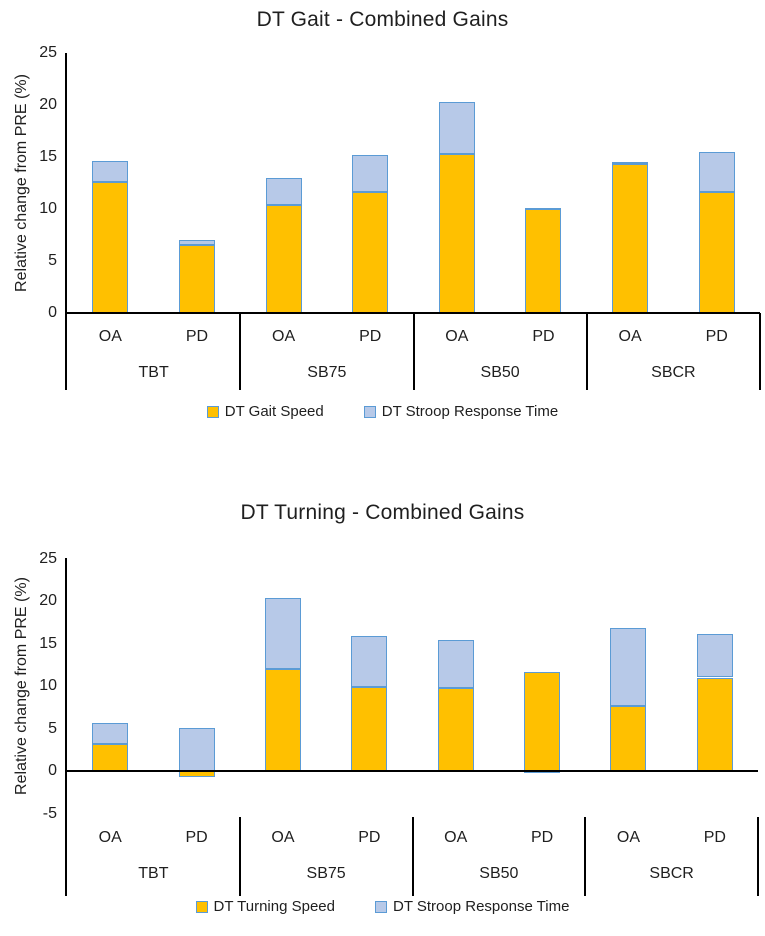  I want to click on legend-dt-gait: DT Gait Speed DT Stroop Response Time, so click(382, 411).